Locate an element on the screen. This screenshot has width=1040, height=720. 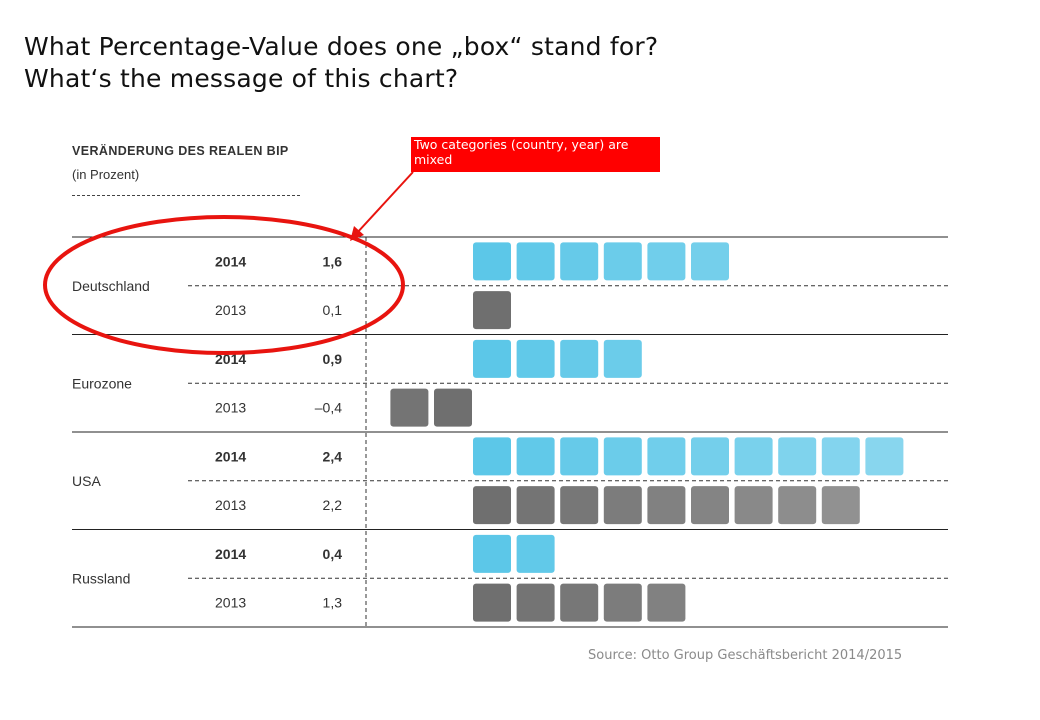
chart-title: VERÄNDERUNG DES REALEN BIP is located at coordinates (180, 151).